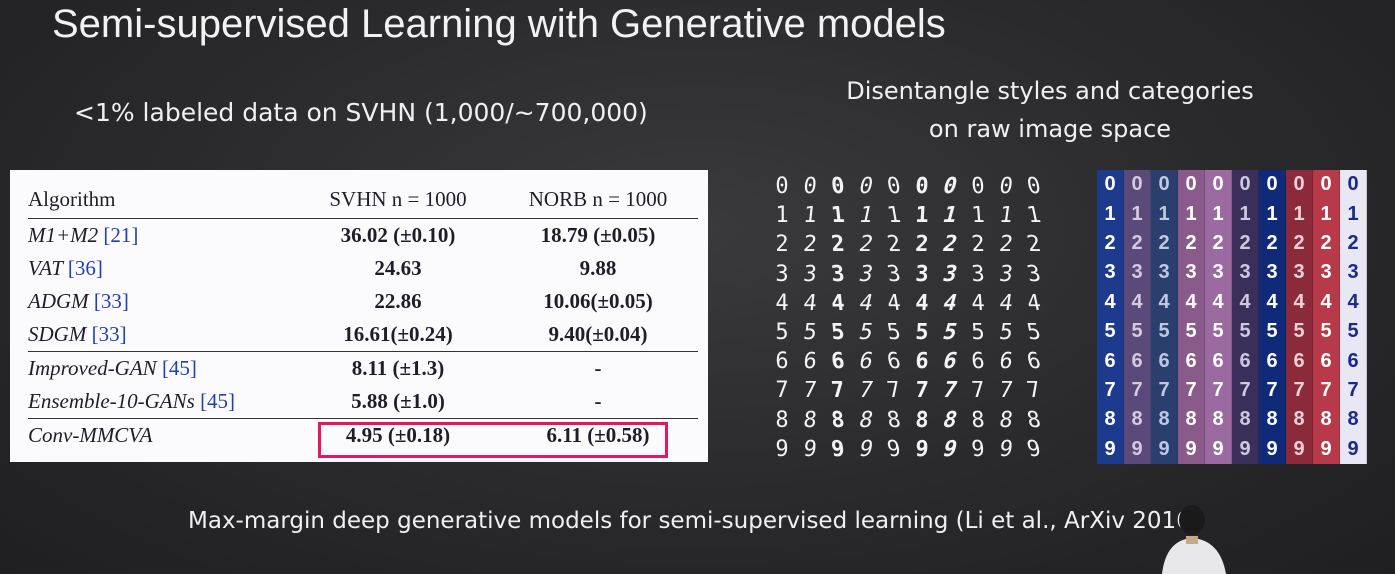  What do you see at coordinates (163, 199) in the screenshot?
I see `header-algorithm: Algorithm` at bounding box center [163, 199].